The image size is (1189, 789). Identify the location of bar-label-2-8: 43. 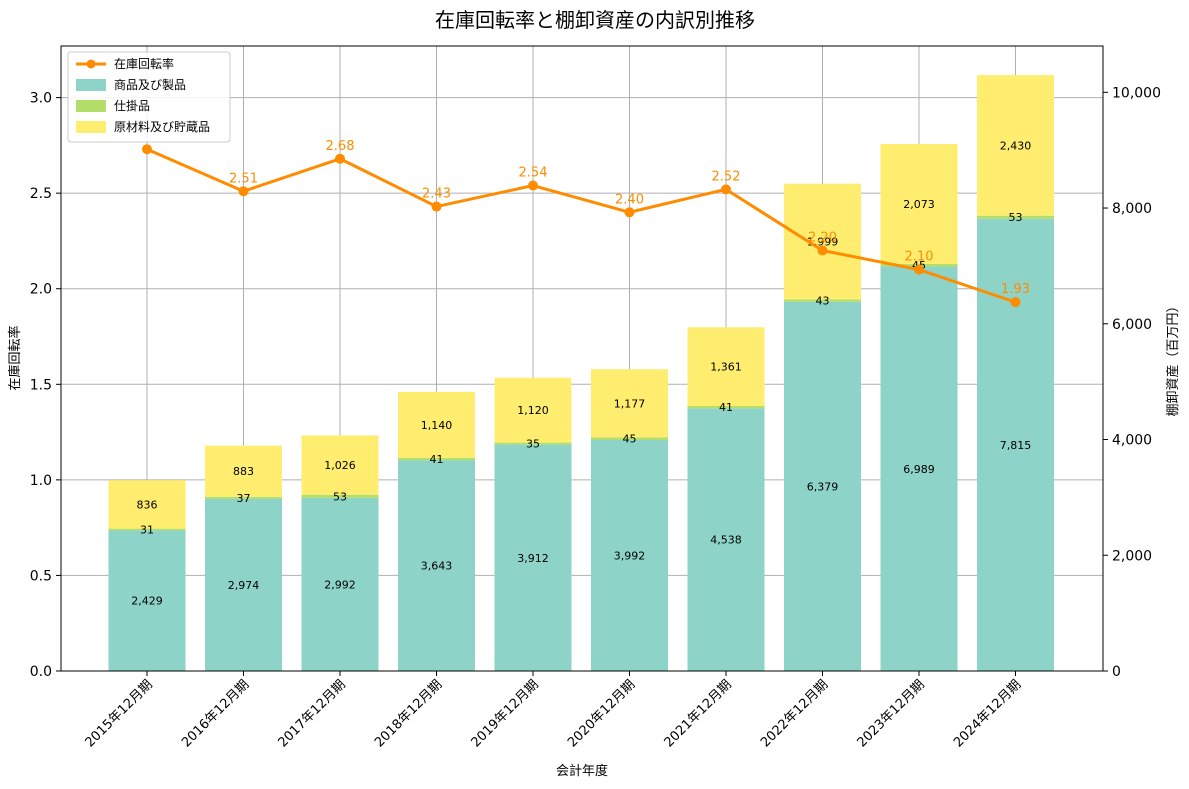
(823, 301).